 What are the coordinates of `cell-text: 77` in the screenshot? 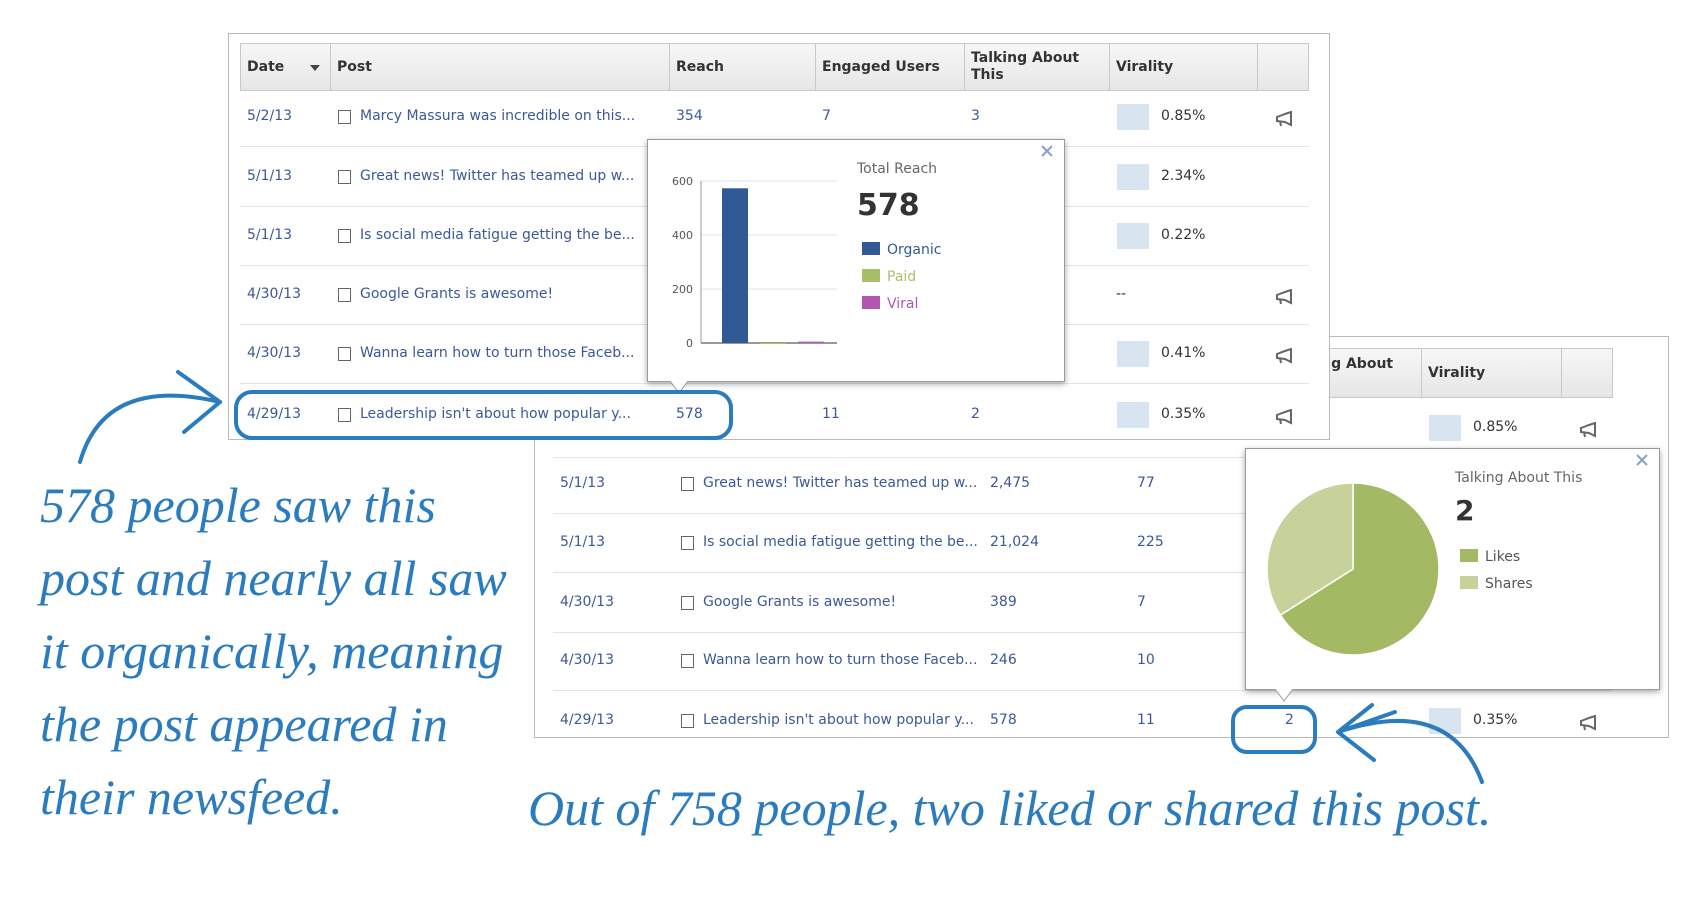 It's located at (1146, 483).